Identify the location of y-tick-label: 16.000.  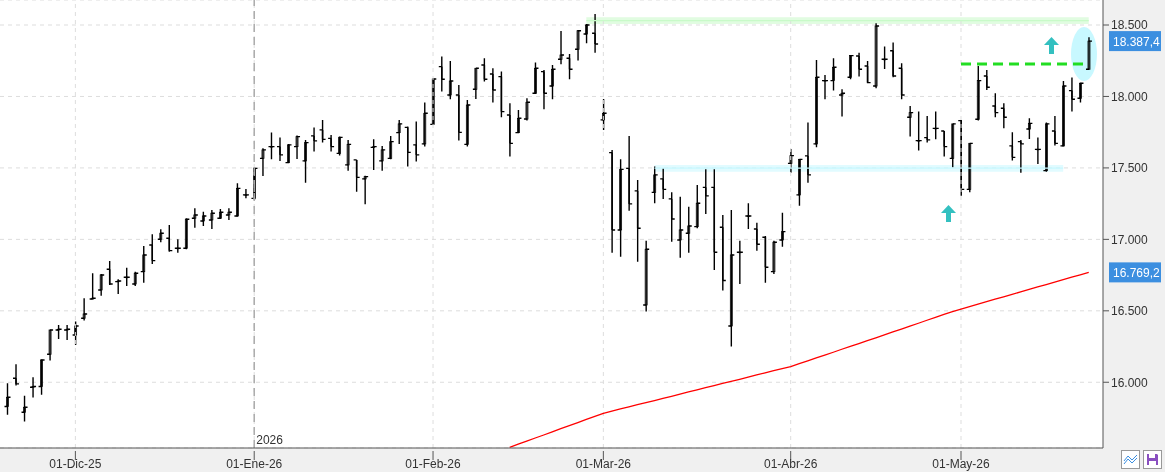
(1130, 382).